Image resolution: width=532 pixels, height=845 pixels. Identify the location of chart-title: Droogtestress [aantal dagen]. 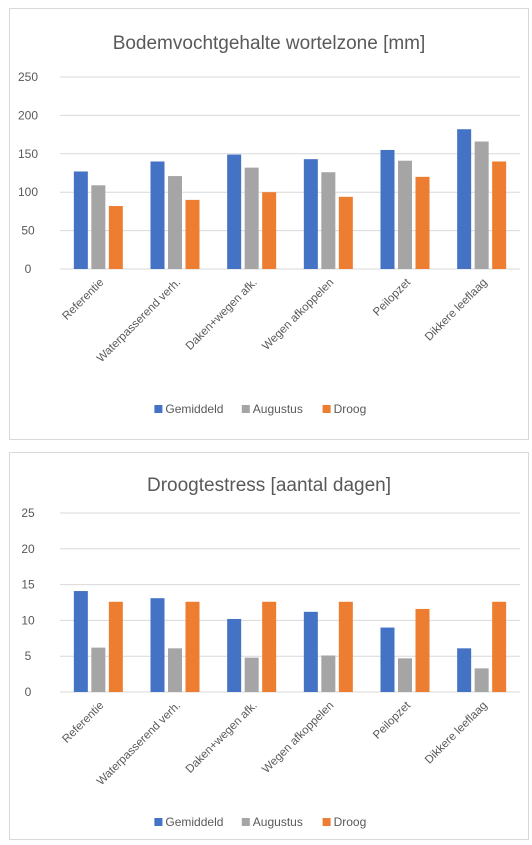
(269, 485).